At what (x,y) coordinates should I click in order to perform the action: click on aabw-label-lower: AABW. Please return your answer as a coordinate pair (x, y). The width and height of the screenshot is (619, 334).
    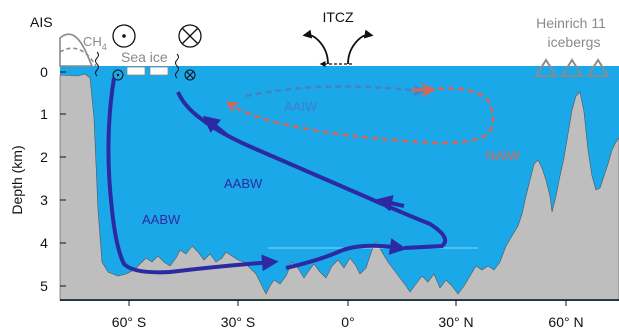
    Looking at the image, I should click on (161, 219).